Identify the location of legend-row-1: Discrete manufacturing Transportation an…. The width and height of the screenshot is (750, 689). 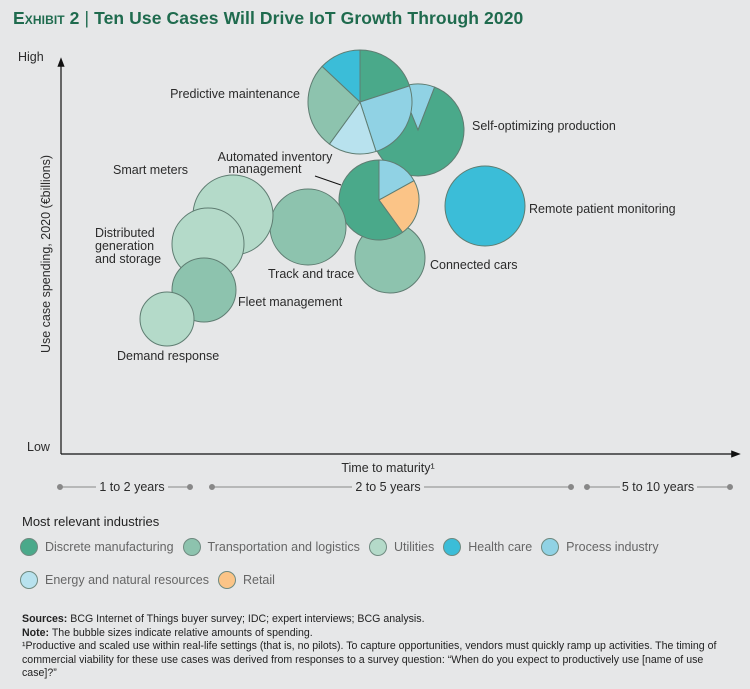
(344, 547).